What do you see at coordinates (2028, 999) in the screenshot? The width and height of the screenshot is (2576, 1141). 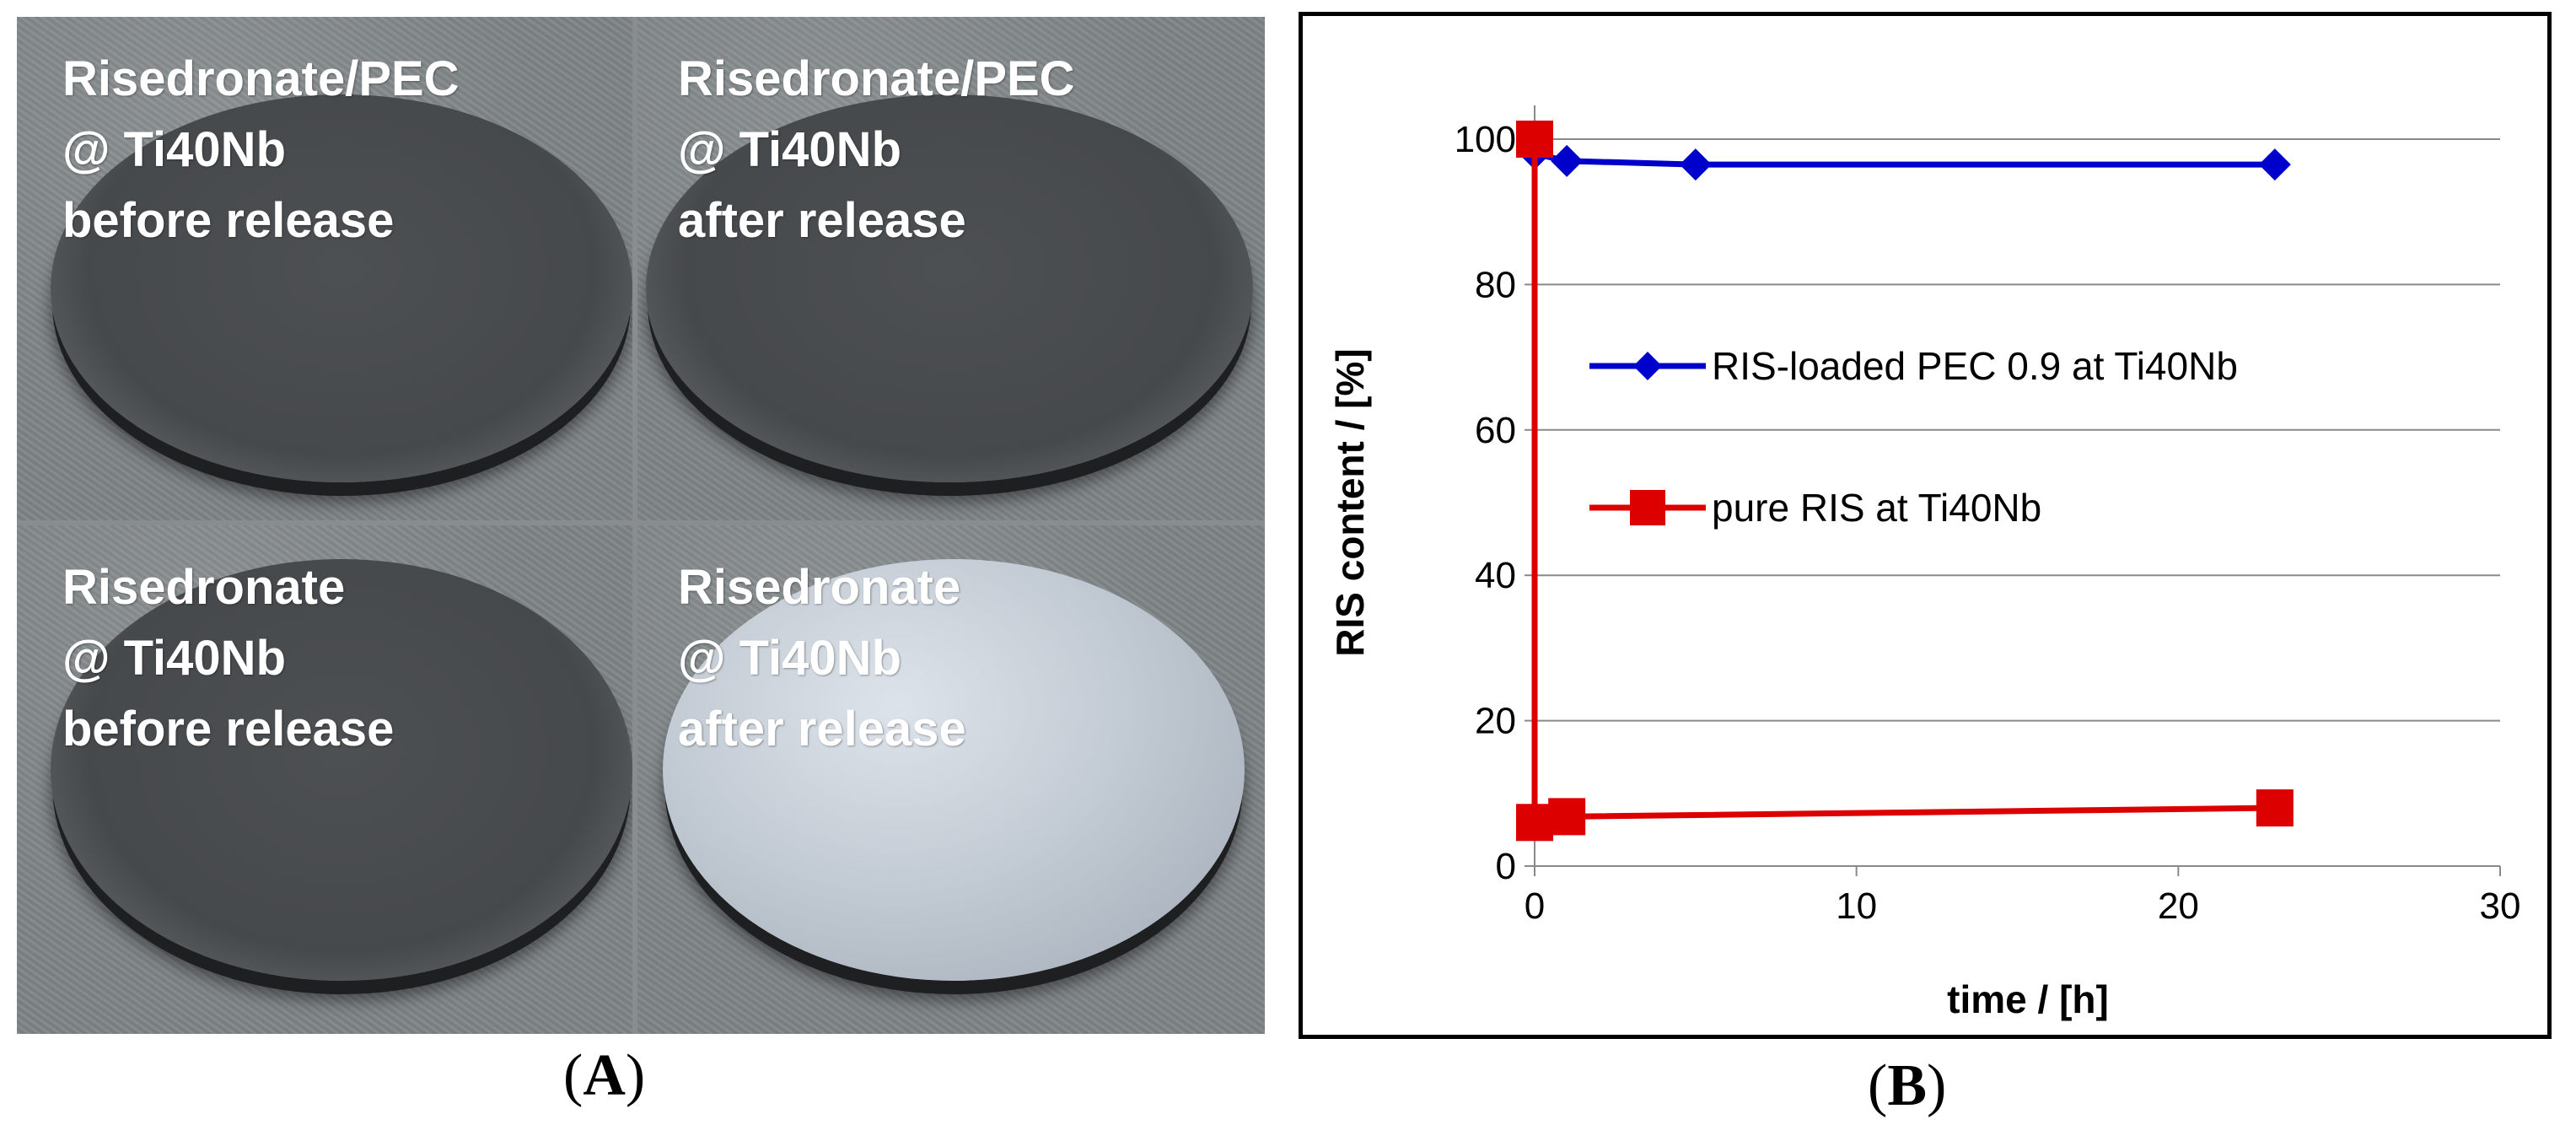 I see `x-axis-title: time / [h]` at bounding box center [2028, 999].